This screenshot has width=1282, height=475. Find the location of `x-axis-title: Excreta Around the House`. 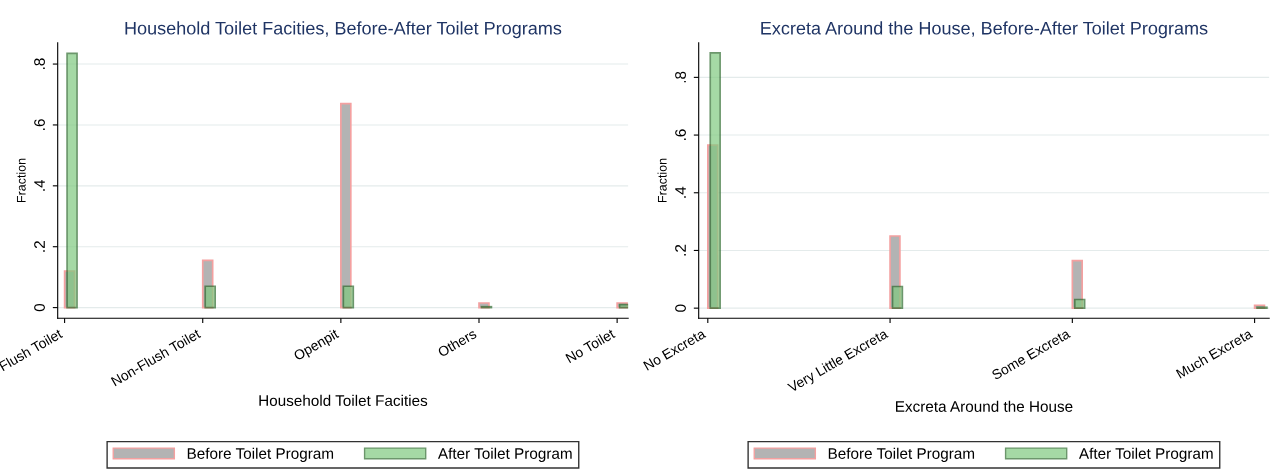

x-axis-title: Excreta Around the House is located at coordinates (984, 406).